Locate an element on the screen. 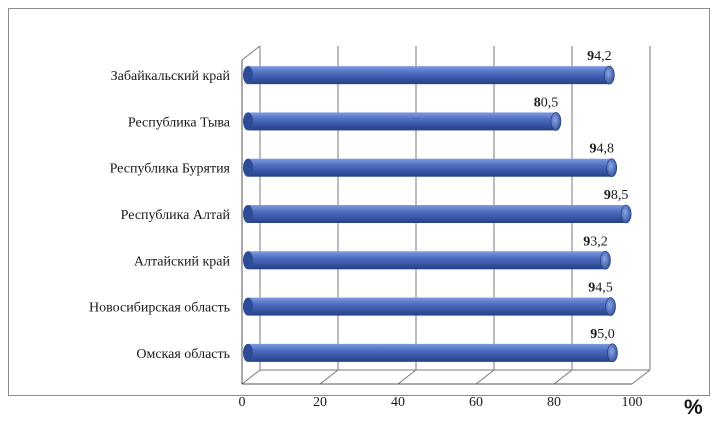 This screenshot has height=422, width=718. unit-label: % is located at coordinates (693, 407).